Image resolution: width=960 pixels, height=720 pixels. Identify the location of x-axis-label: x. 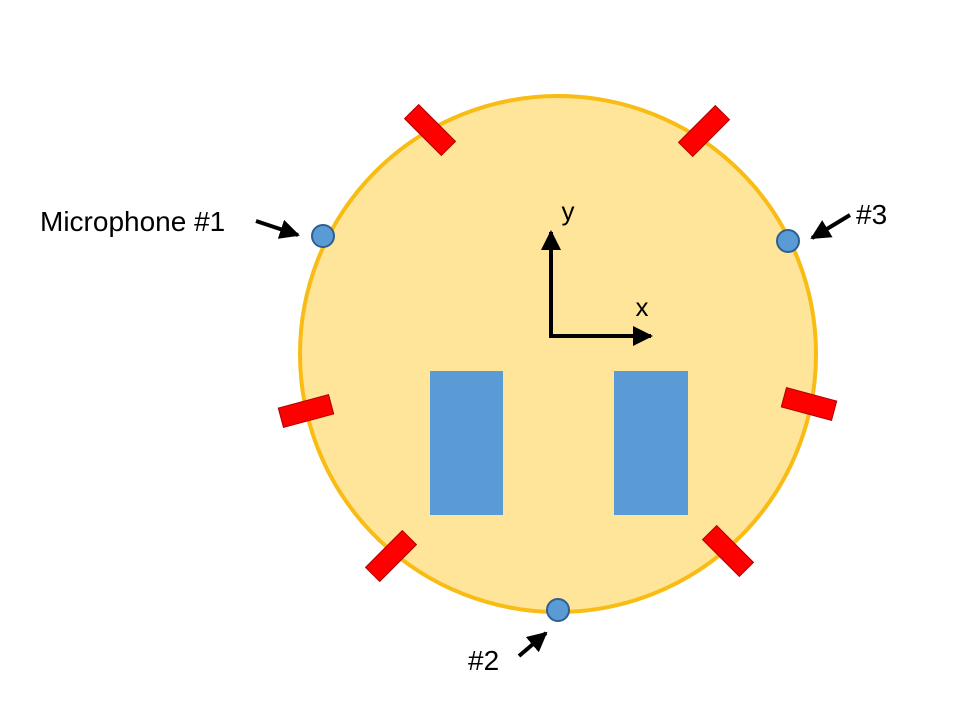
(642, 307).